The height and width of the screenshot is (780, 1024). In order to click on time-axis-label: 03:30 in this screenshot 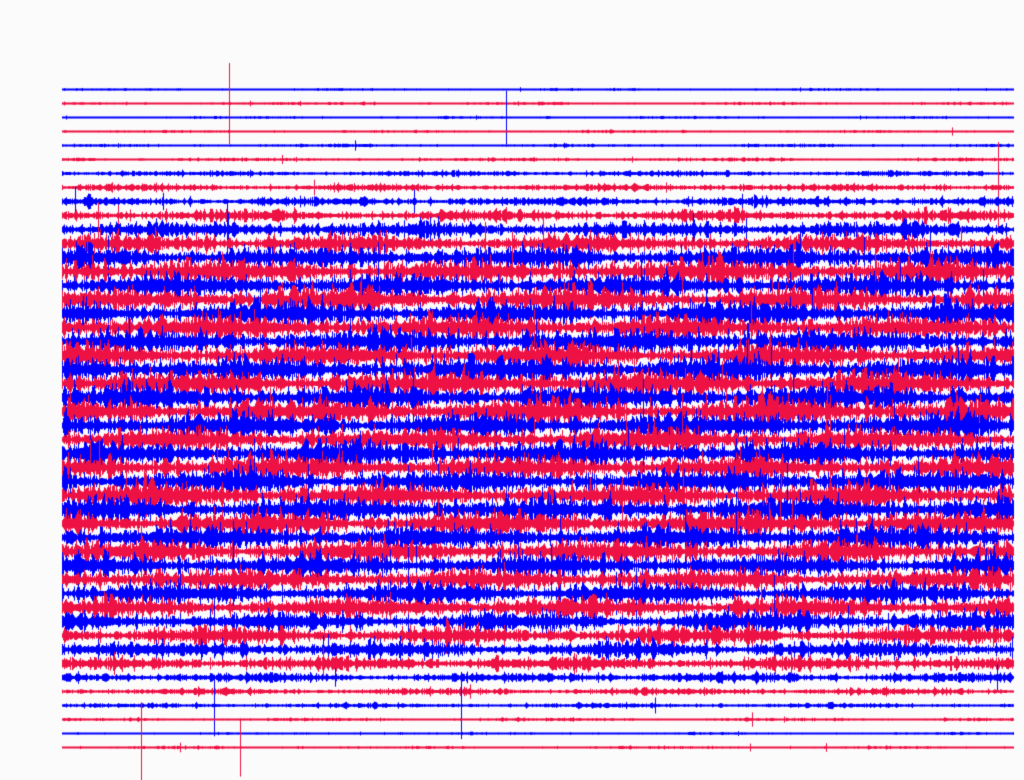, I will do `click(30, 187)`.